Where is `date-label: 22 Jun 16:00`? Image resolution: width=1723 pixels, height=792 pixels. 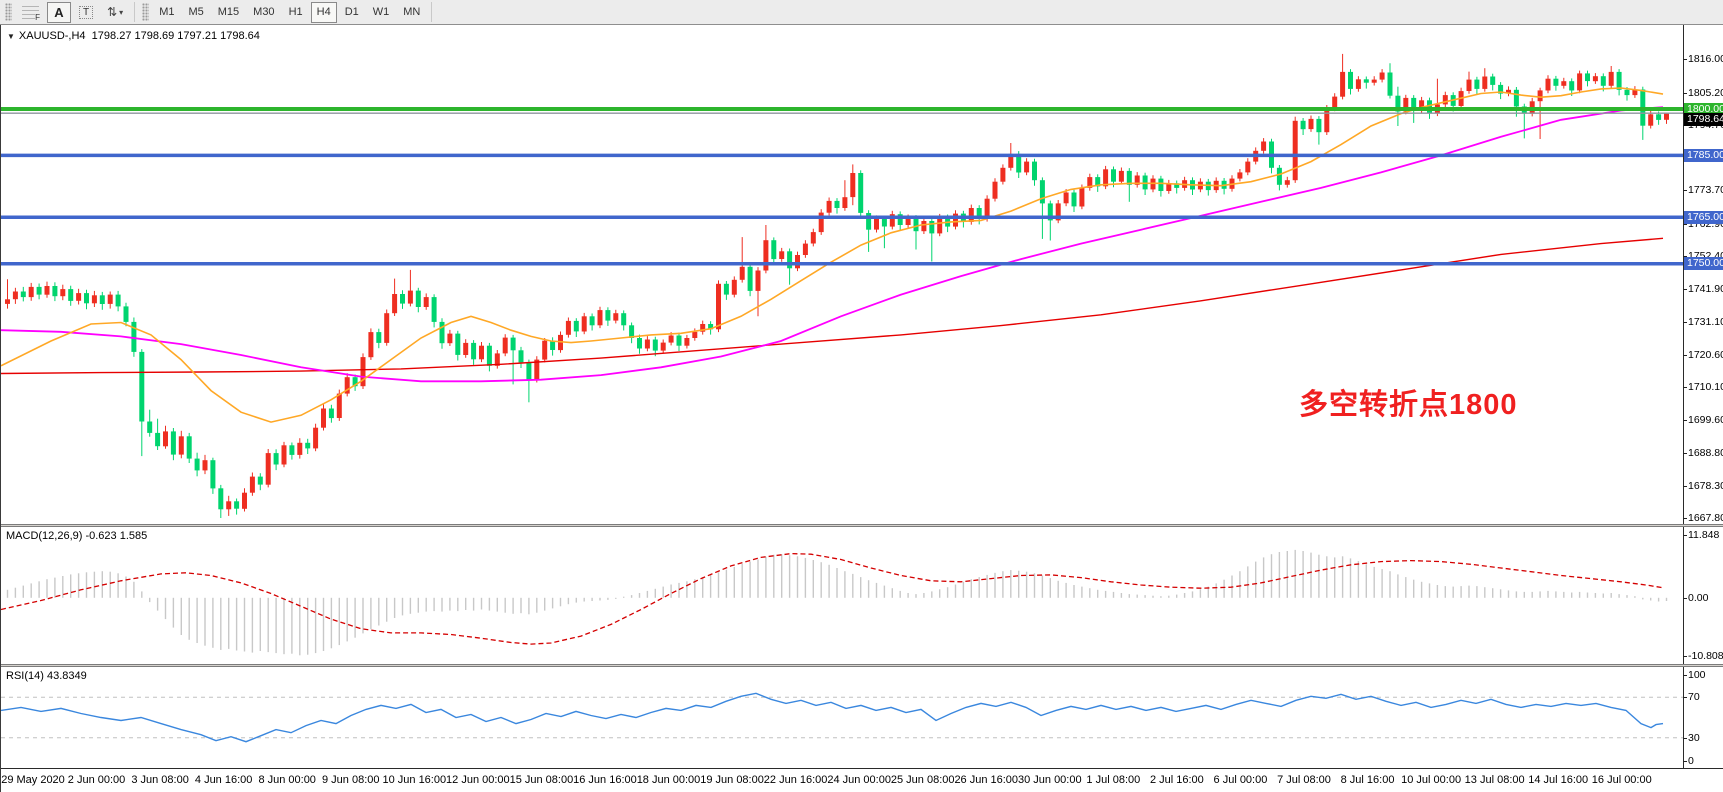
date-label: 22 Jun 16:00 is located at coordinates (795, 780).